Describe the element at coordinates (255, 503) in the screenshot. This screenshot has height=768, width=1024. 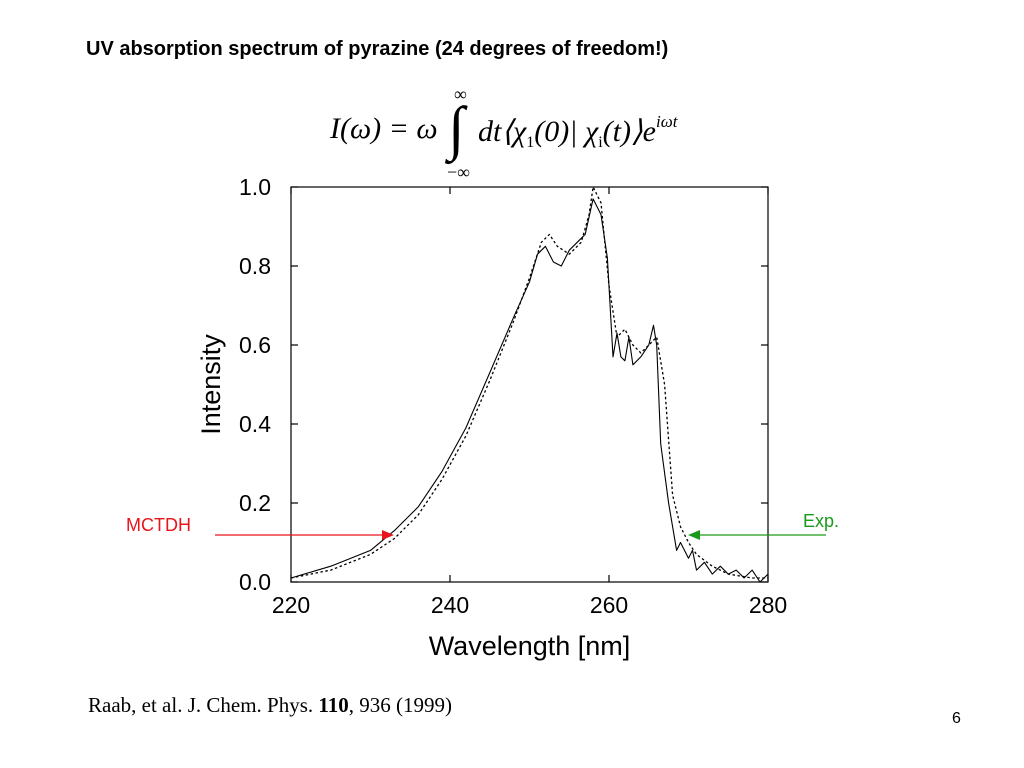
I see `y-tick-label: 0.2` at that location.